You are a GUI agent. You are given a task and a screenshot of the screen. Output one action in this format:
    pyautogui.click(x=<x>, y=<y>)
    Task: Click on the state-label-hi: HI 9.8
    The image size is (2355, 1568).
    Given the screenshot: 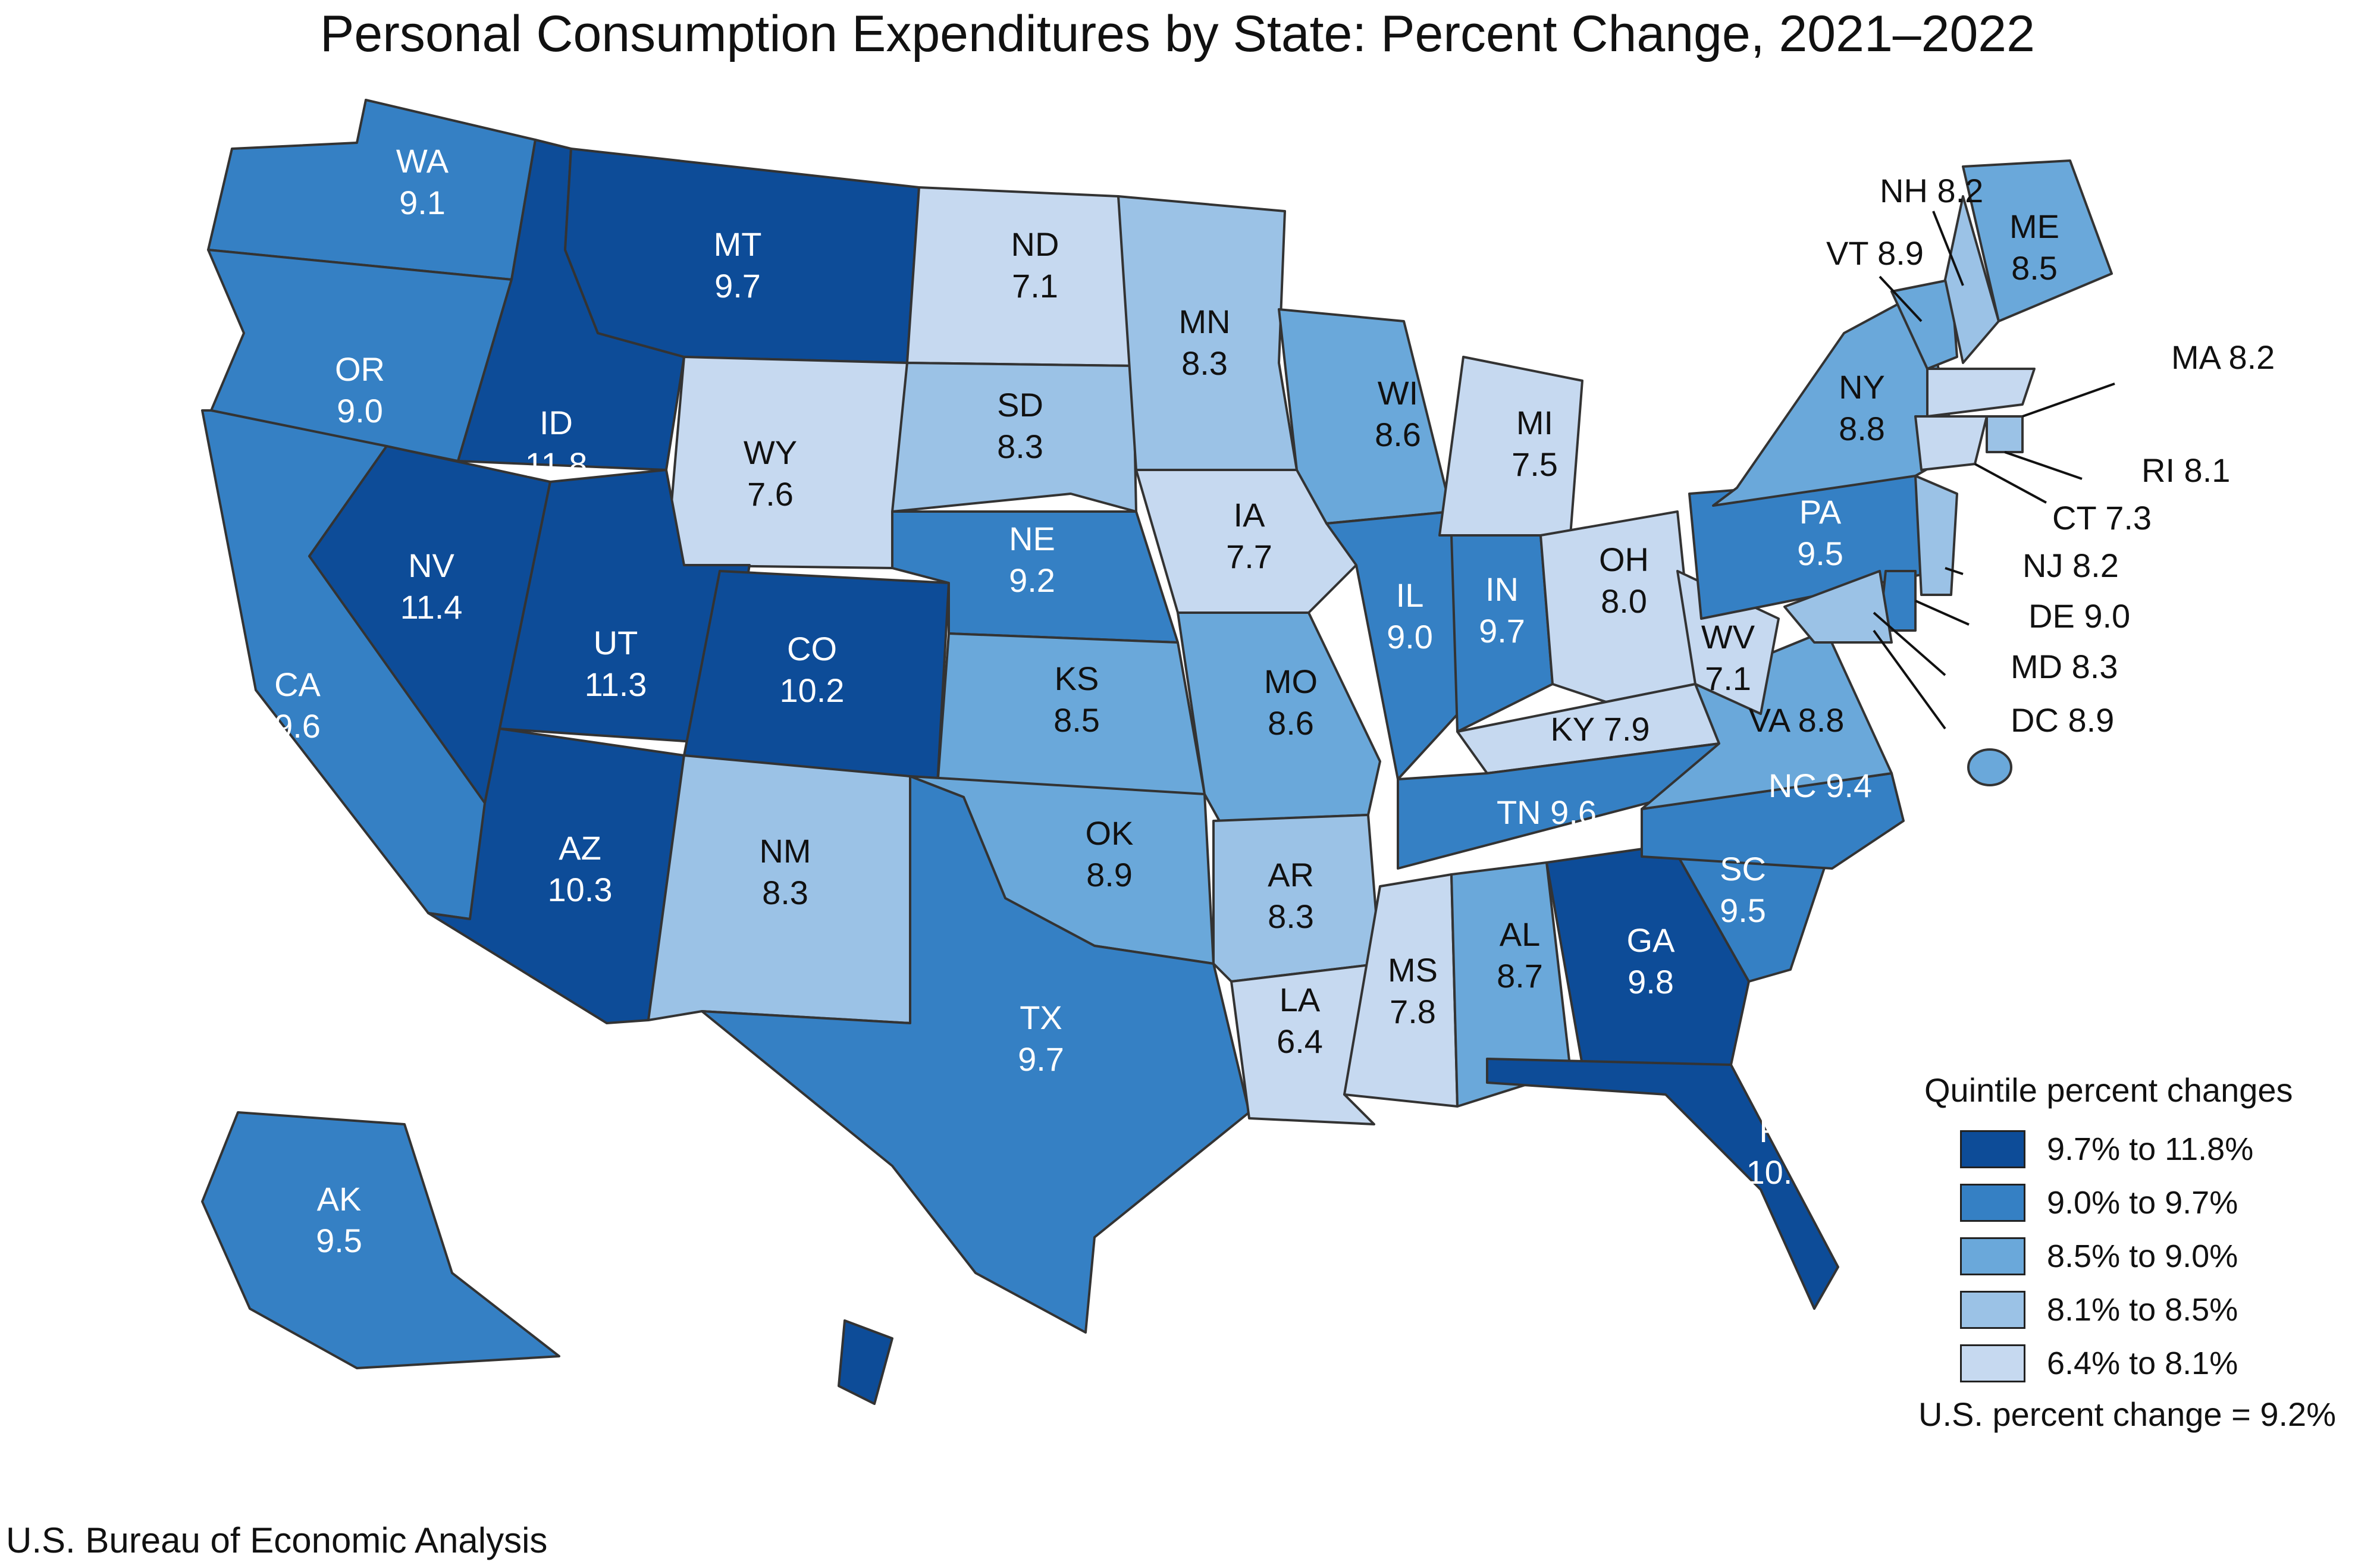 What is the action you would take?
    pyautogui.click(x=723, y=1356)
    